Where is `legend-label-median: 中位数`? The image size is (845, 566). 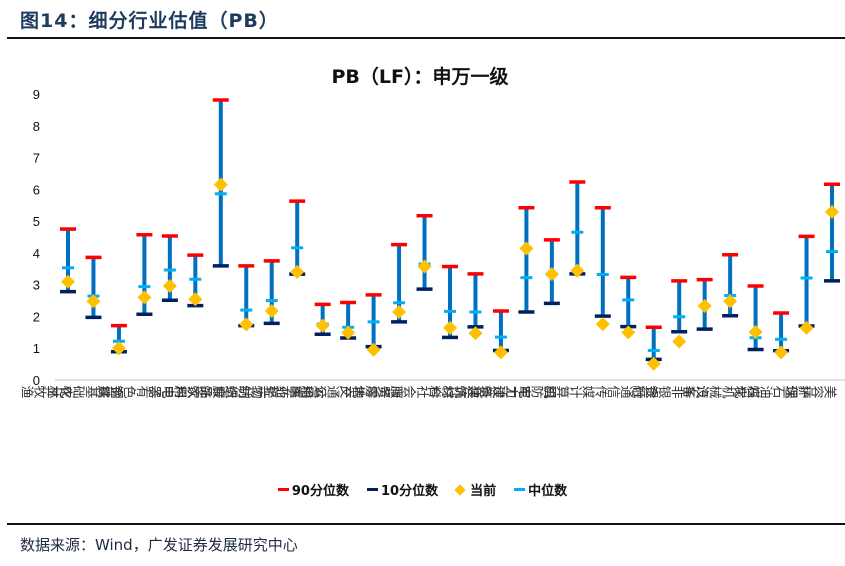
legend-label-median: 中位数 is located at coordinates (548, 491).